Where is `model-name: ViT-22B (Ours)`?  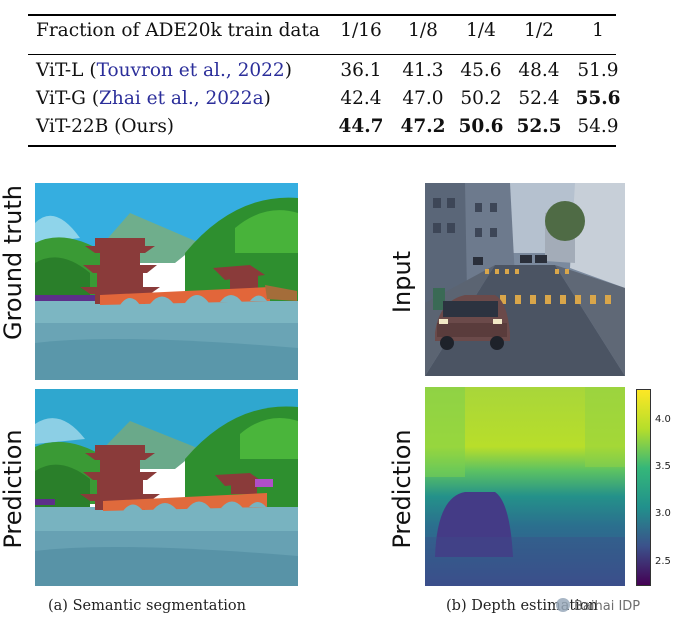 model-name: ViT-22B (Ours) is located at coordinates (105, 126).